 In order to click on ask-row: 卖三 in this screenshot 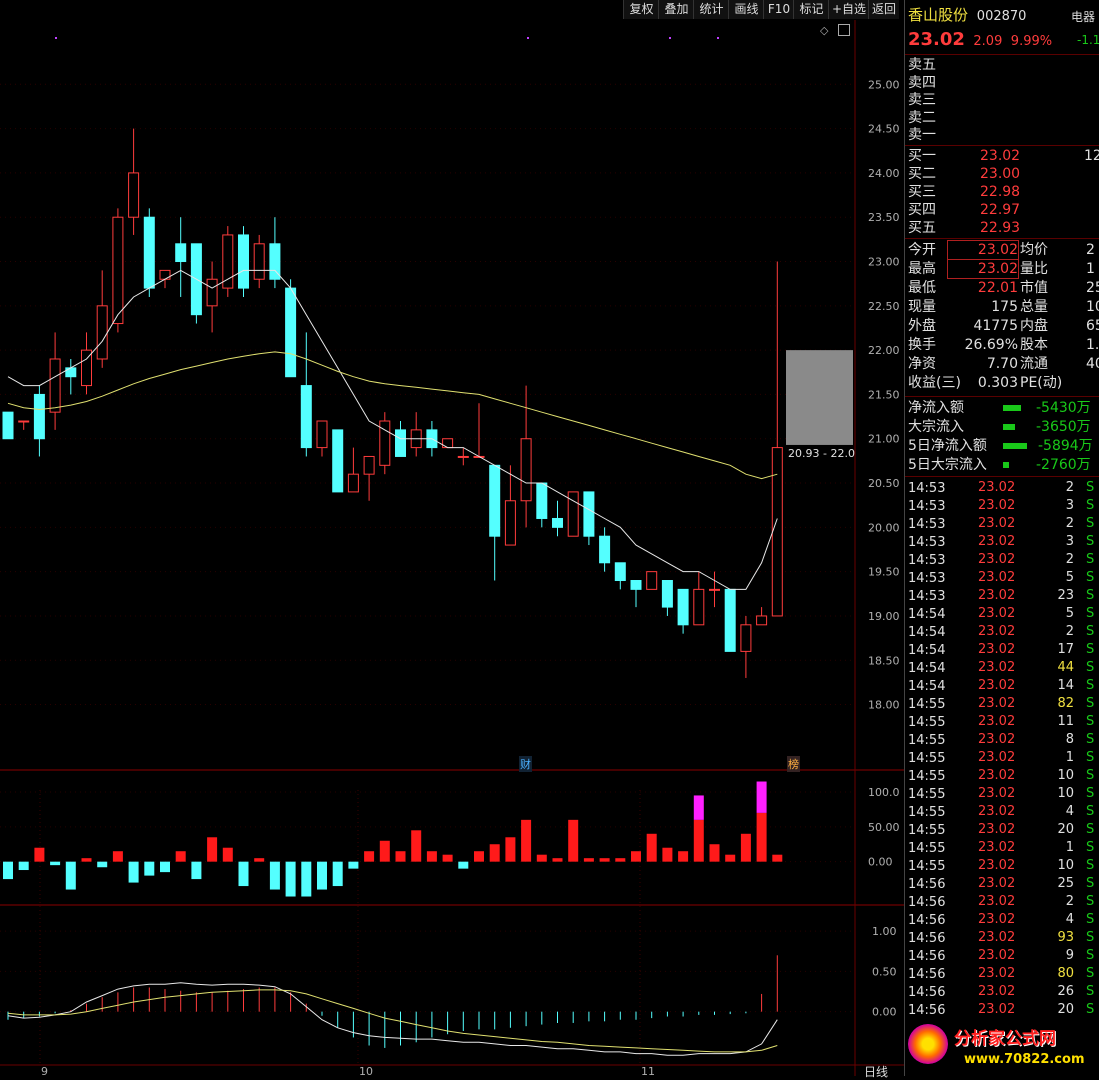, I will do `click(922, 100)`.